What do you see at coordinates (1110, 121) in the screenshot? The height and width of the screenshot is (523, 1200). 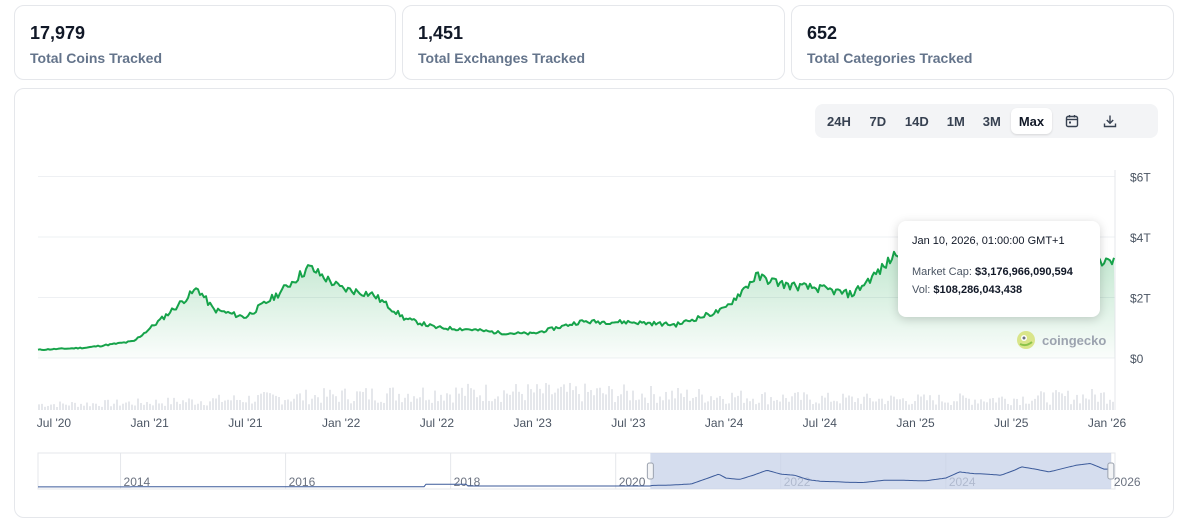 I see `download-button` at bounding box center [1110, 121].